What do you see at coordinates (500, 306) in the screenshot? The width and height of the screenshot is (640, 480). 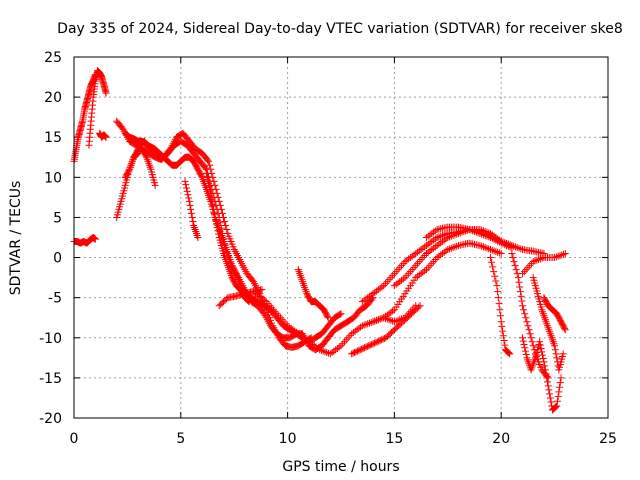 I see `series-sat-T` at bounding box center [500, 306].